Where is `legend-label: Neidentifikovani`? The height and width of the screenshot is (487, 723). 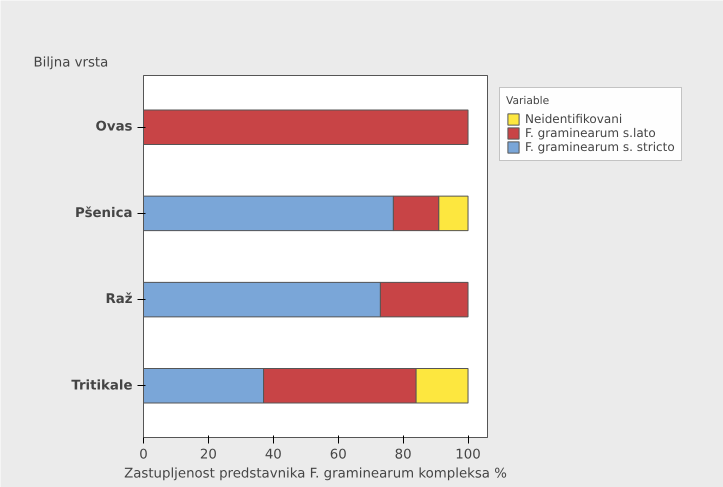 legend-label: Neidentifikovani is located at coordinates (573, 119).